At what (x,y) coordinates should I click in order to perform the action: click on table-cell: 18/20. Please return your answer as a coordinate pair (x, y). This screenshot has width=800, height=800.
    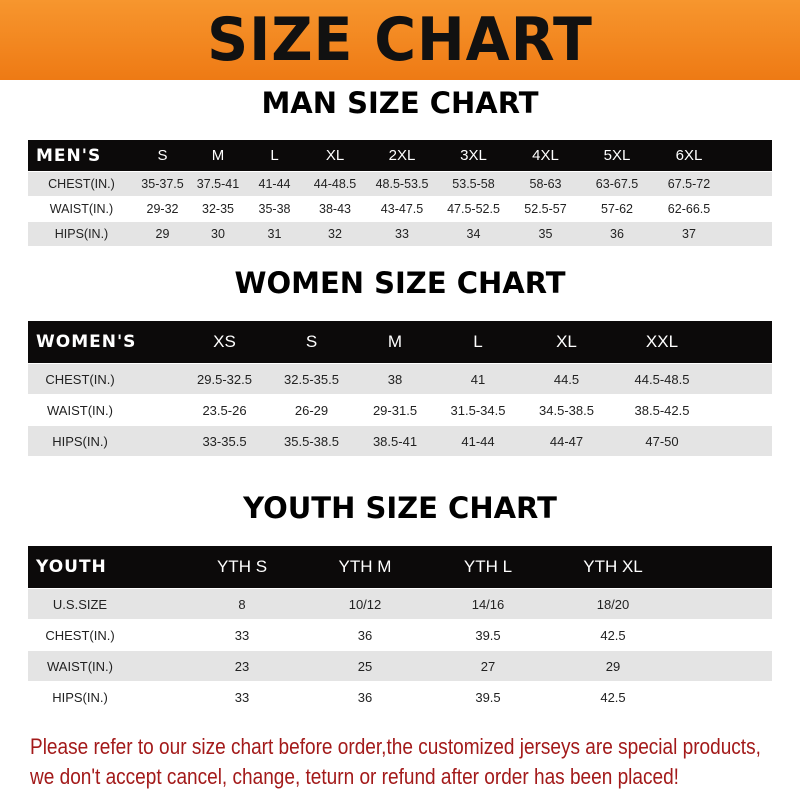
    Looking at the image, I should click on (613, 604).